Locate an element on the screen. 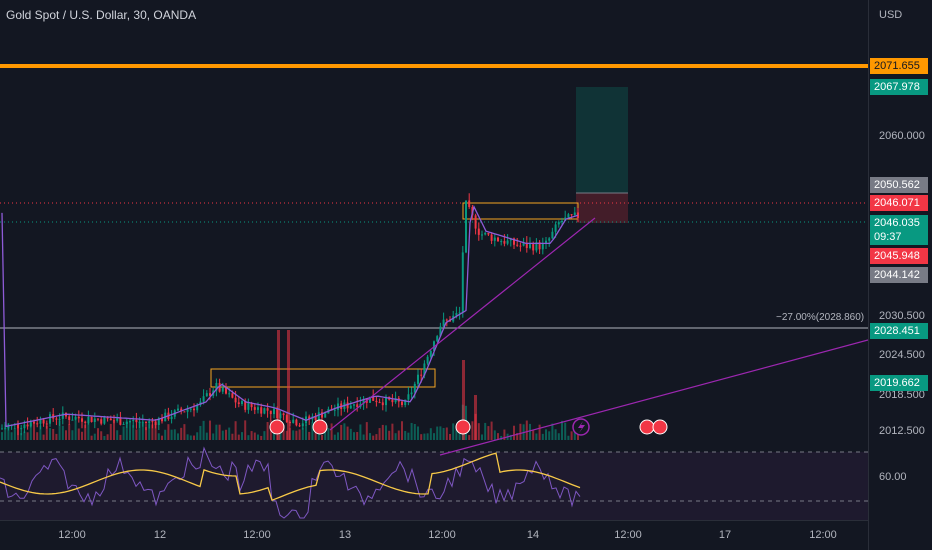 The height and width of the screenshot is (550, 932). price-tag-stop-entry: 2050.562 is located at coordinates (899, 185).